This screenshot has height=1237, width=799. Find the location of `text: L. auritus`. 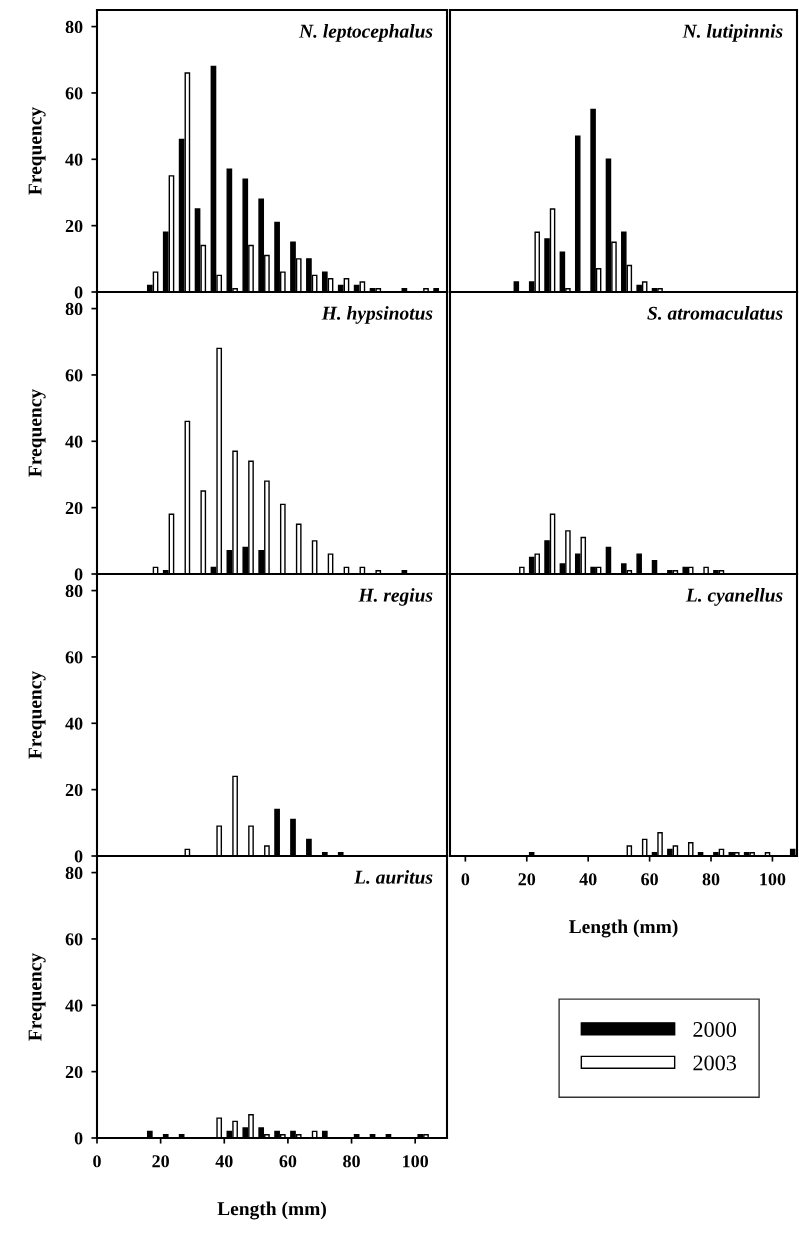

text: L. auritus is located at coordinates (393, 877).